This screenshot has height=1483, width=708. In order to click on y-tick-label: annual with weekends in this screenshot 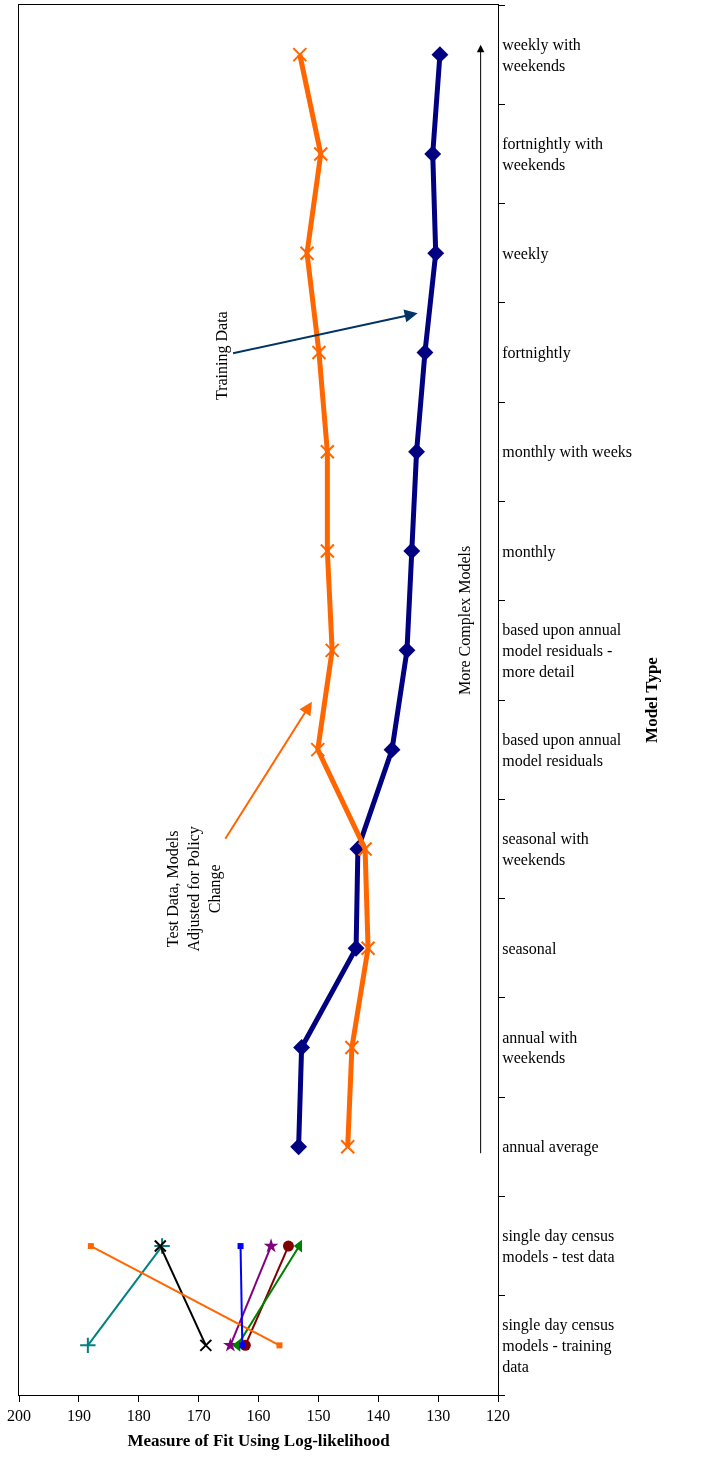, I will do `click(540, 1047)`.